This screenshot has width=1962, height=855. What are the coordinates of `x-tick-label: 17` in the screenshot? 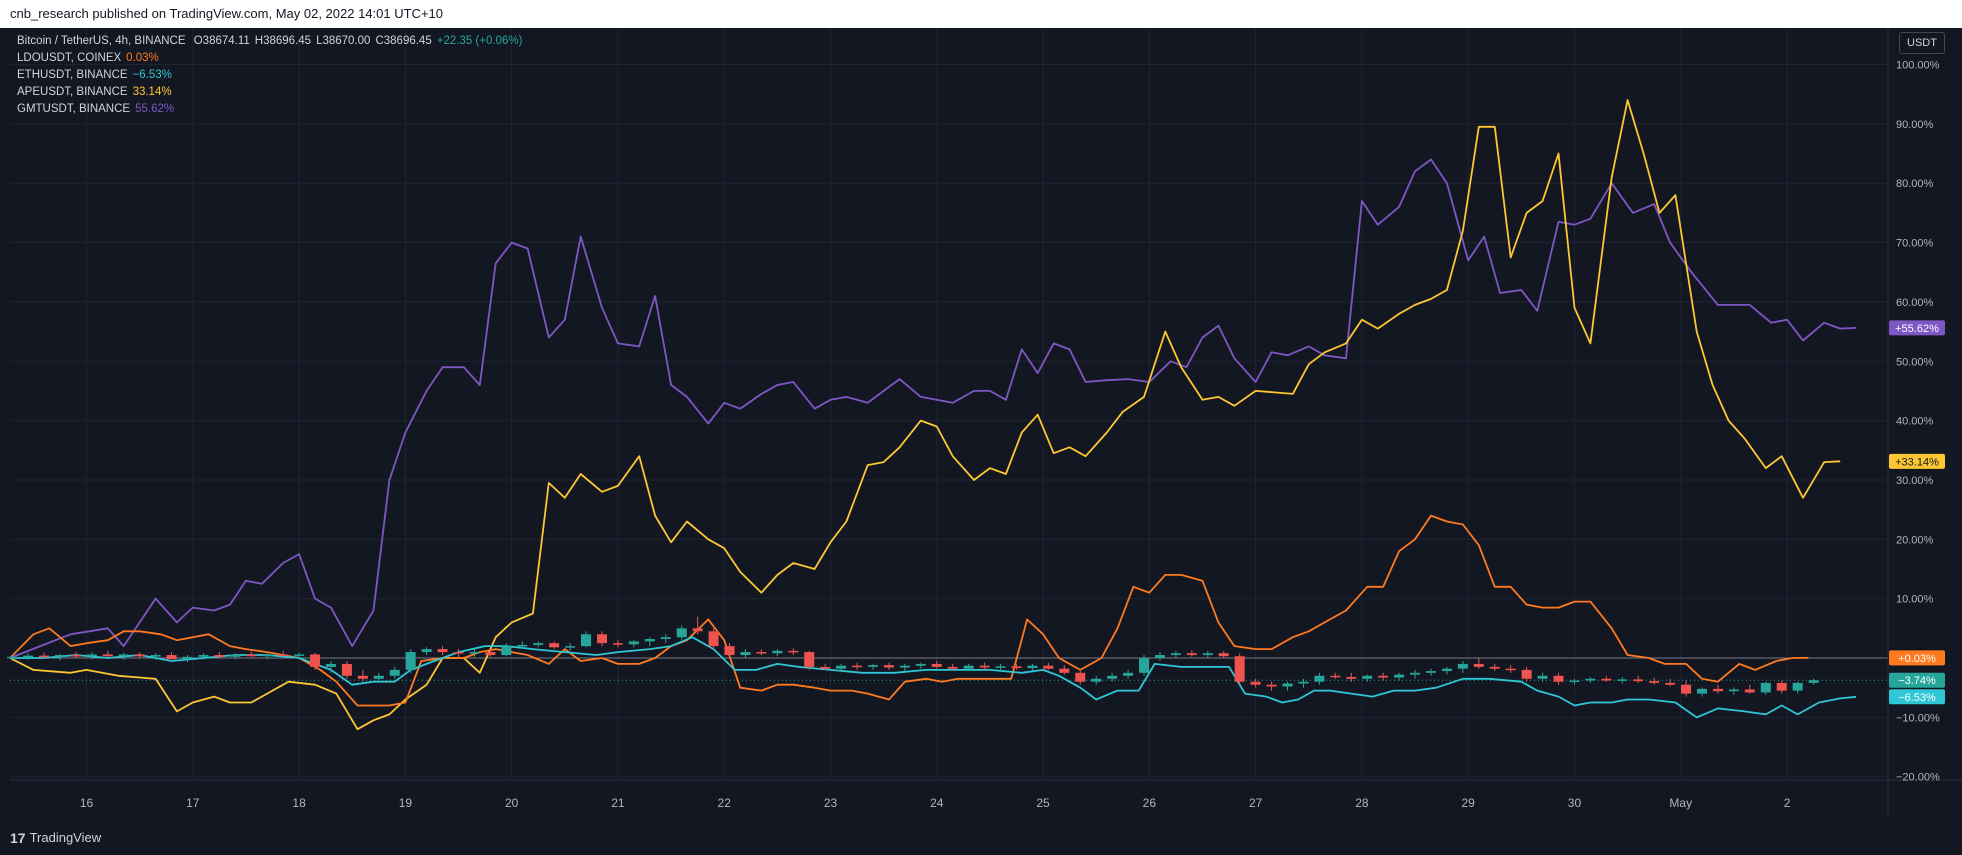 It's located at (193, 803).